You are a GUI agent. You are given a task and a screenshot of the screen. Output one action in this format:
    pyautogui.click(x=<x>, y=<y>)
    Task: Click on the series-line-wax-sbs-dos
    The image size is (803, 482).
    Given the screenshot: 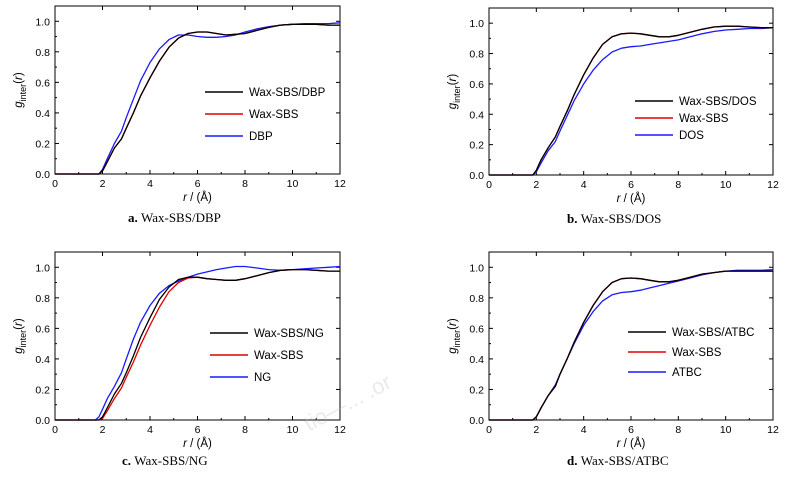 What is the action you would take?
    pyautogui.click(x=631, y=100)
    